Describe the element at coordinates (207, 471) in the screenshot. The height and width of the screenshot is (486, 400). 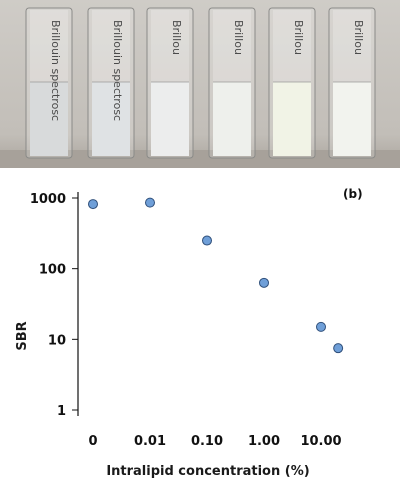
I see `x-axis-title: Intralipid concentration (%)` at that location.